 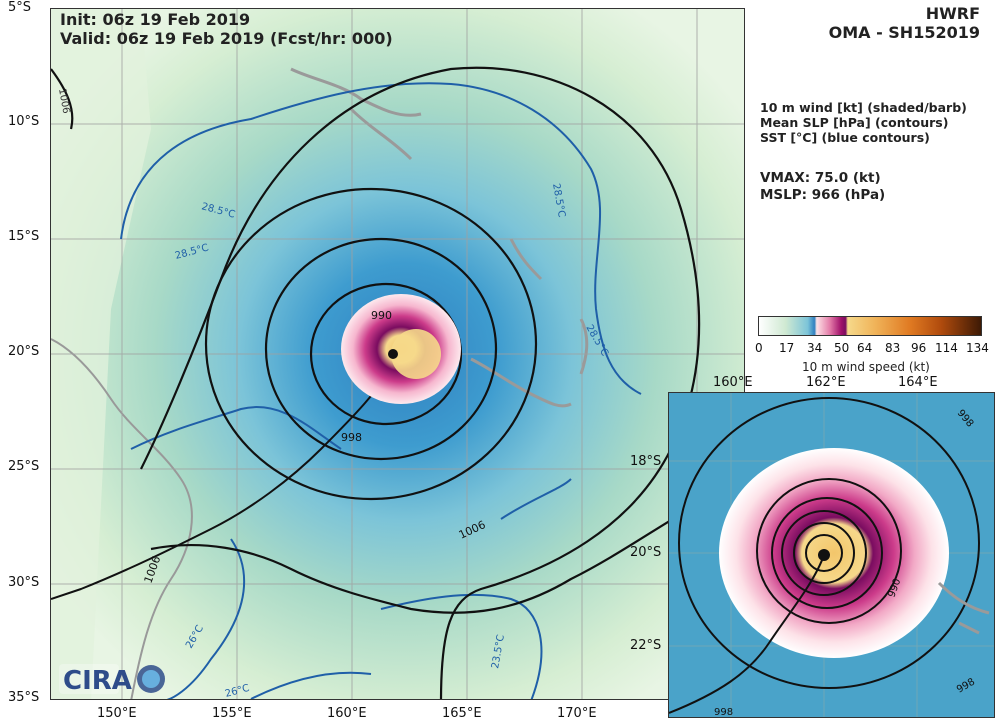 I want to click on inset-lon-label: 162°E, so click(x=826, y=382).